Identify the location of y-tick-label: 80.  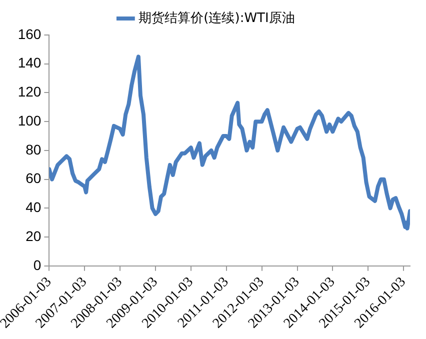
(34, 149).